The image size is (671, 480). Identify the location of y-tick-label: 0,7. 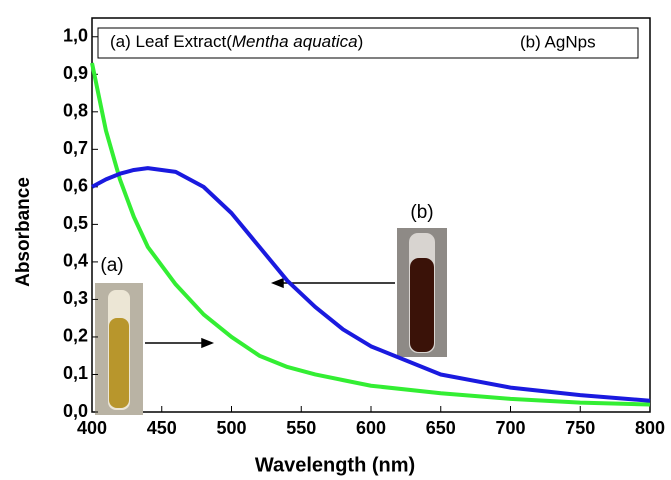
(75, 148).